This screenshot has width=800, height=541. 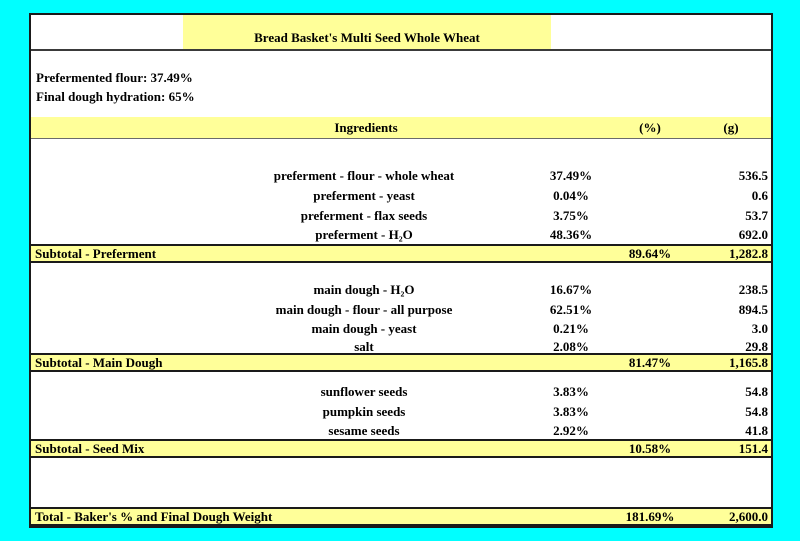 I want to click on table-row: preferment - yeast 0.04% 0.6, so click(x=401, y=196).